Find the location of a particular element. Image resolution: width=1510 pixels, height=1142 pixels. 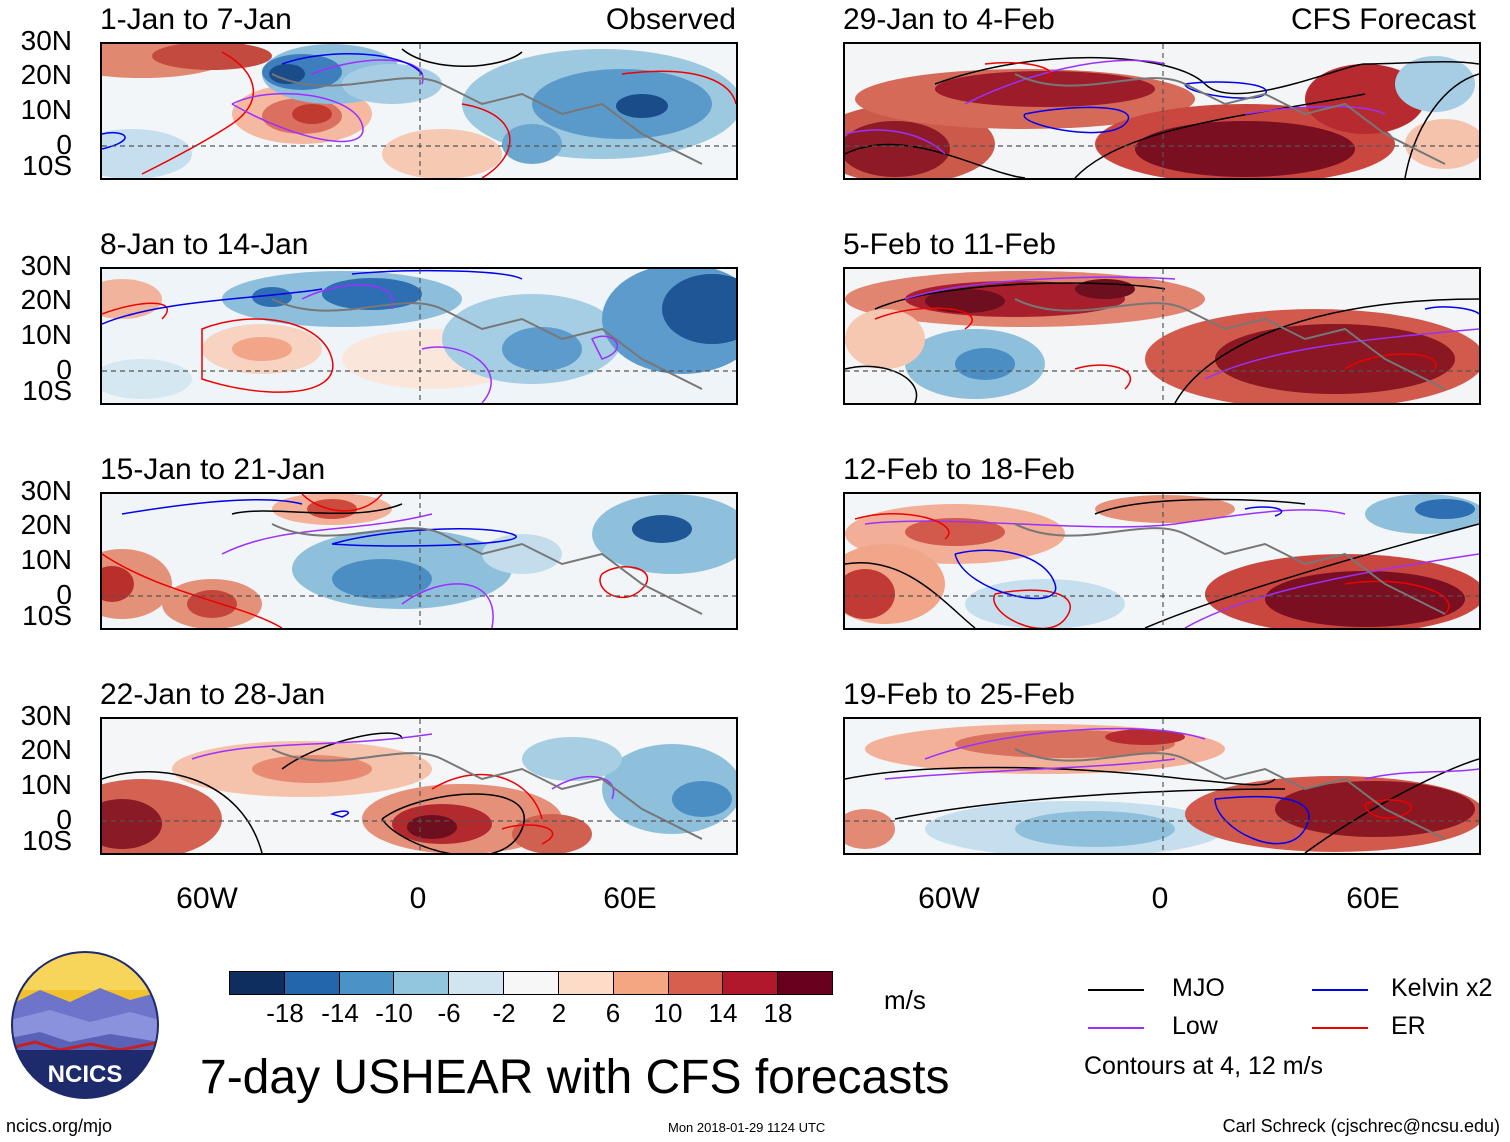

panel-title-obs-2: 8-Jan to 14-Jan is located at coordinates (204, 244).